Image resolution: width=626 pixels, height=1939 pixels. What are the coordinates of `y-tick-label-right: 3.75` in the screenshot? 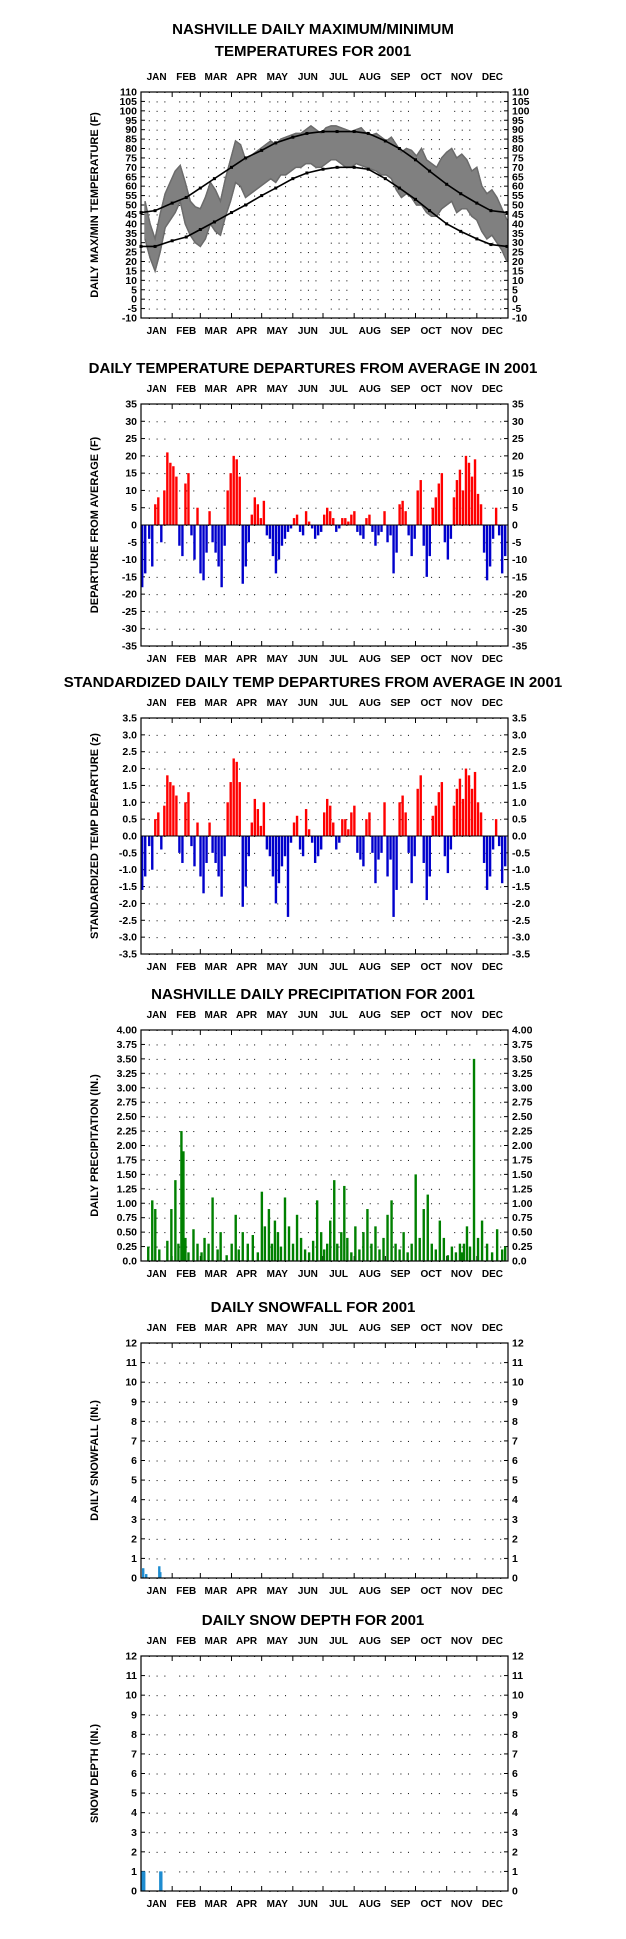 It's located at (522, 1045).